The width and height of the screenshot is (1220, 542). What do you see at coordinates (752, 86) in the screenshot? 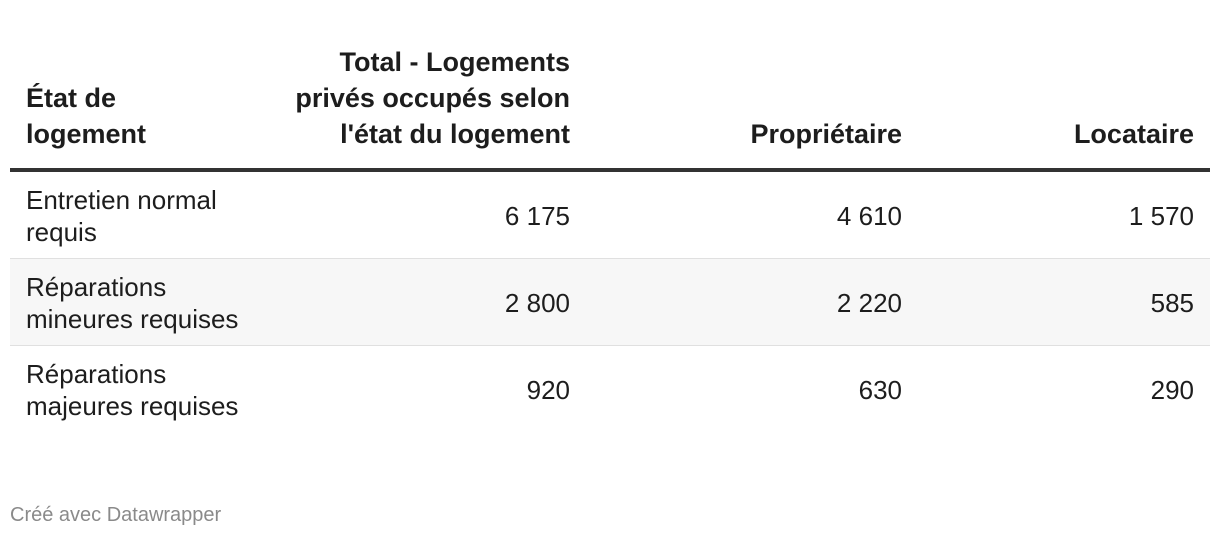
I see `column-header-proprietaire: Propriétaire` at bounding box center [752, 86].